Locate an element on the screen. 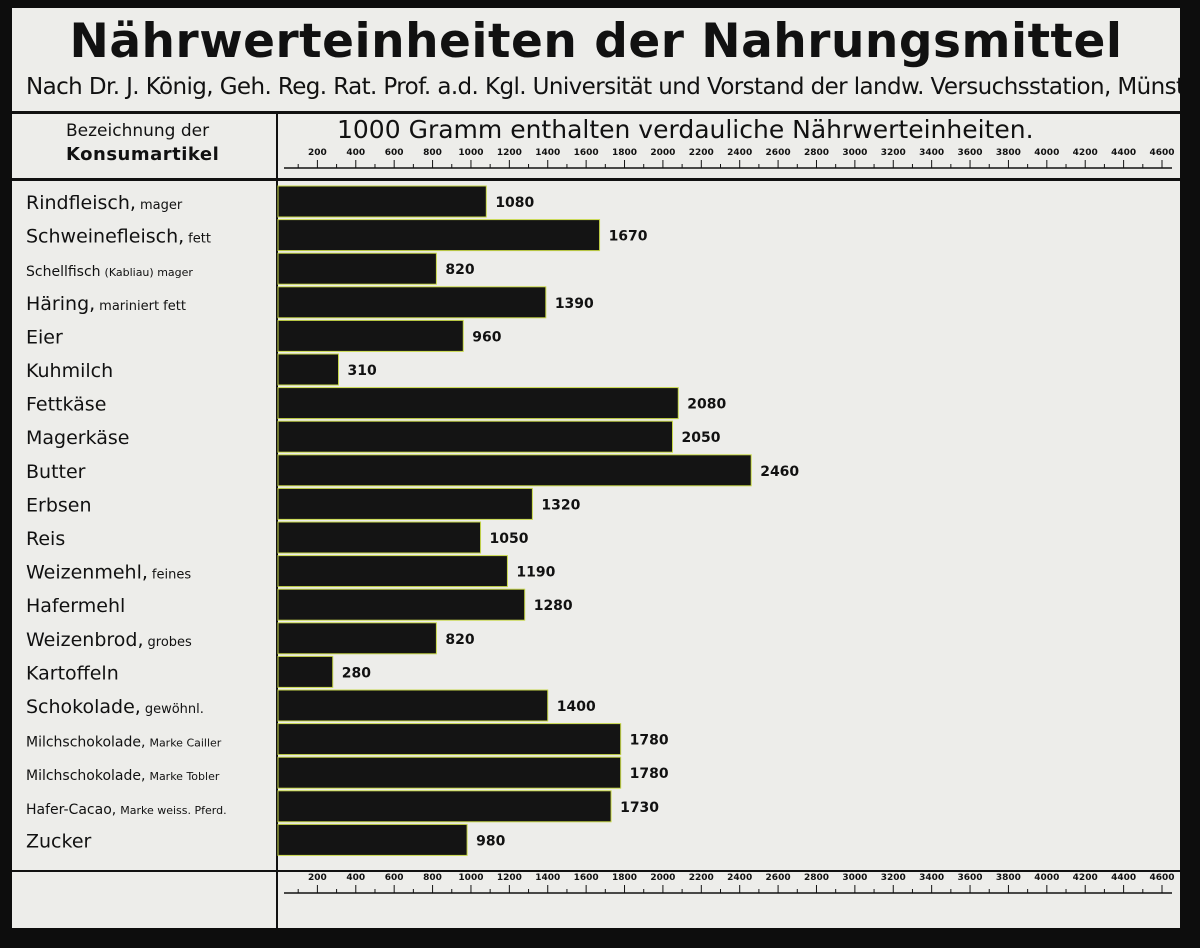 The width and height of the screenshot is (1200, 948). category-label: Hafermehl is located at coordinates (75, 606).